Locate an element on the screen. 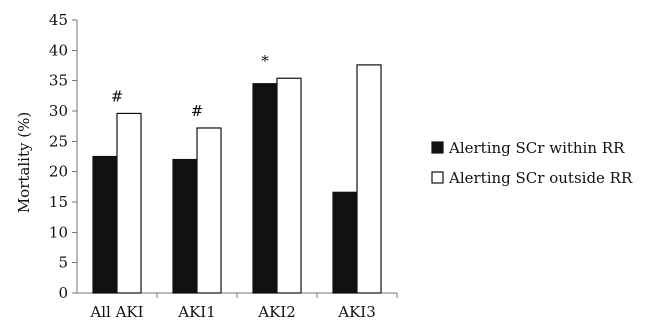 The image size is (669, 329). x-category-label: AKI2 is located at coordinates (276, 312).